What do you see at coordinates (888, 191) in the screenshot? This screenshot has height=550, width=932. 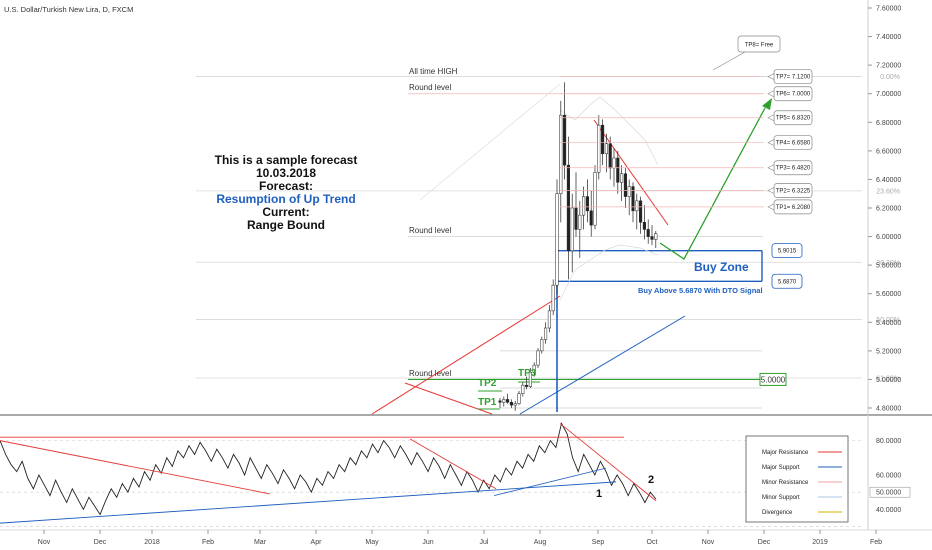 I see `fib-label: 23.60%` at bounding box center [888, 191].